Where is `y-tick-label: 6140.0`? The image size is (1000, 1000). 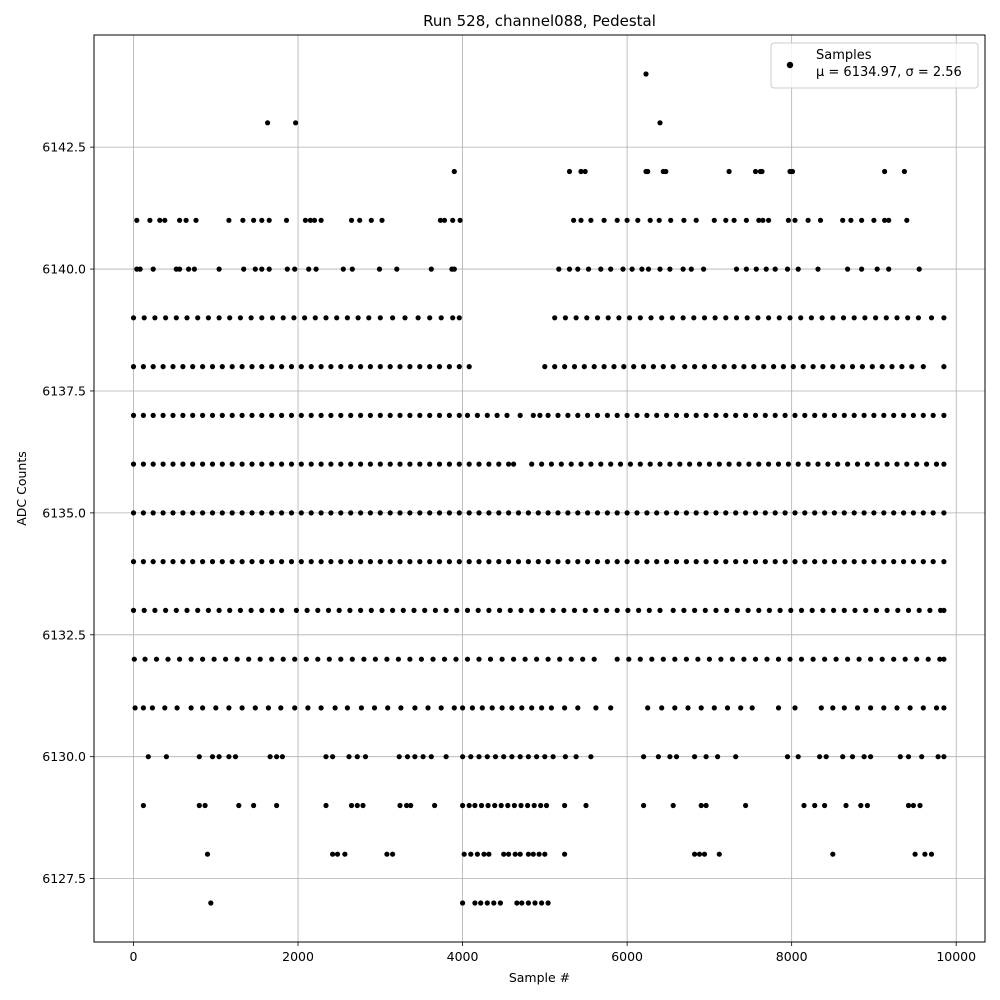
y-tick-label: 6140.0 is located at coordinates (64, 269).